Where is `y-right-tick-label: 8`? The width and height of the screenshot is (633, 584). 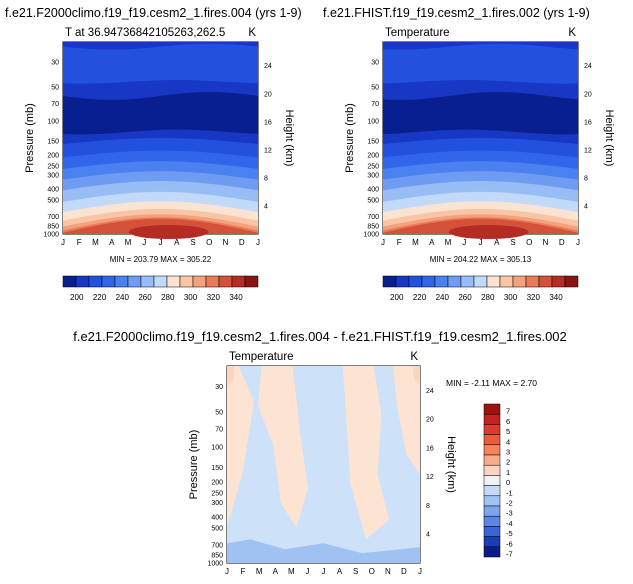 y-right-tick-label: 8 is located at coordinates (266, 178).